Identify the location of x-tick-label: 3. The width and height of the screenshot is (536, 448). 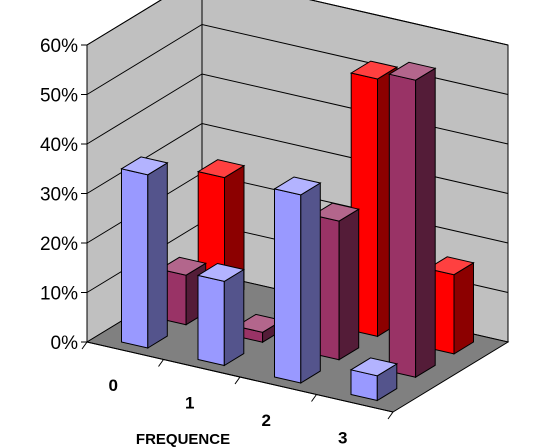
(342, 437).